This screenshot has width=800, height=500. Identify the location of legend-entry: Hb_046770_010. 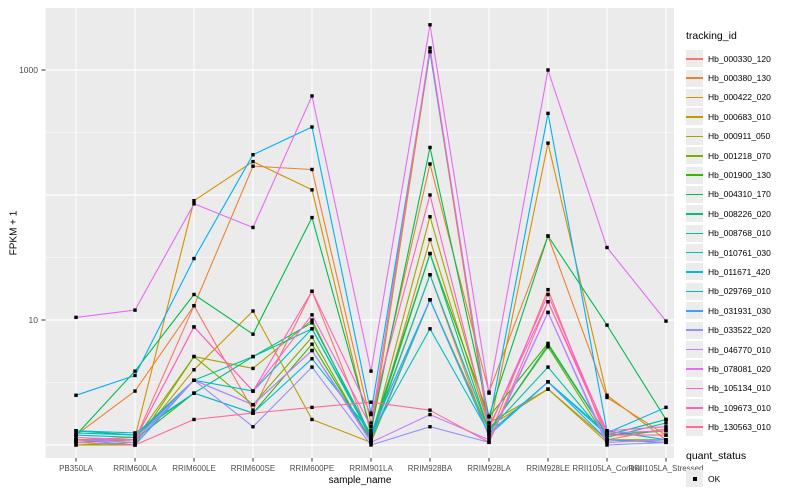
(743, 349).